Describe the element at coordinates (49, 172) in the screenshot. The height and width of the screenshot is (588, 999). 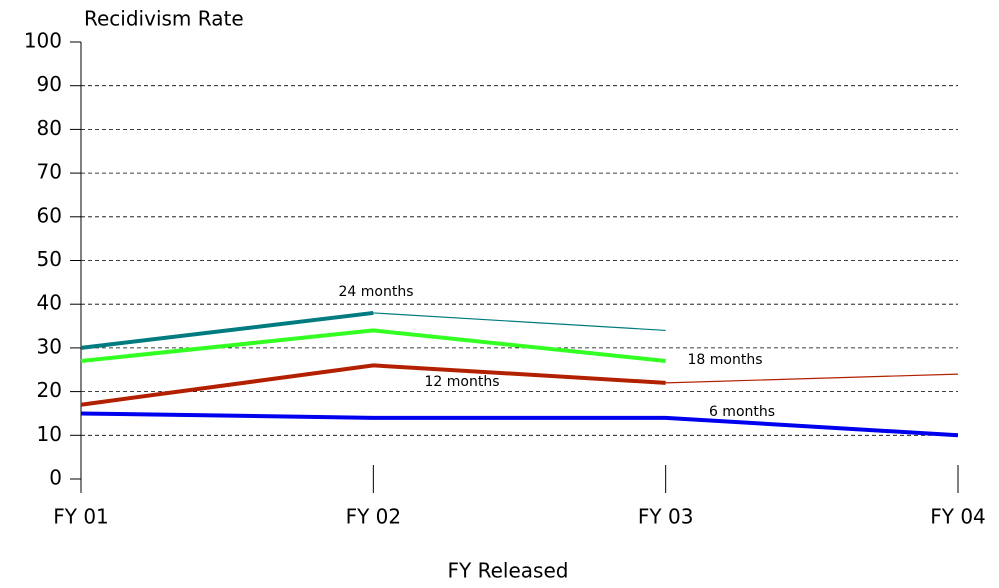
I see `y-tick-label: 70` at that location.